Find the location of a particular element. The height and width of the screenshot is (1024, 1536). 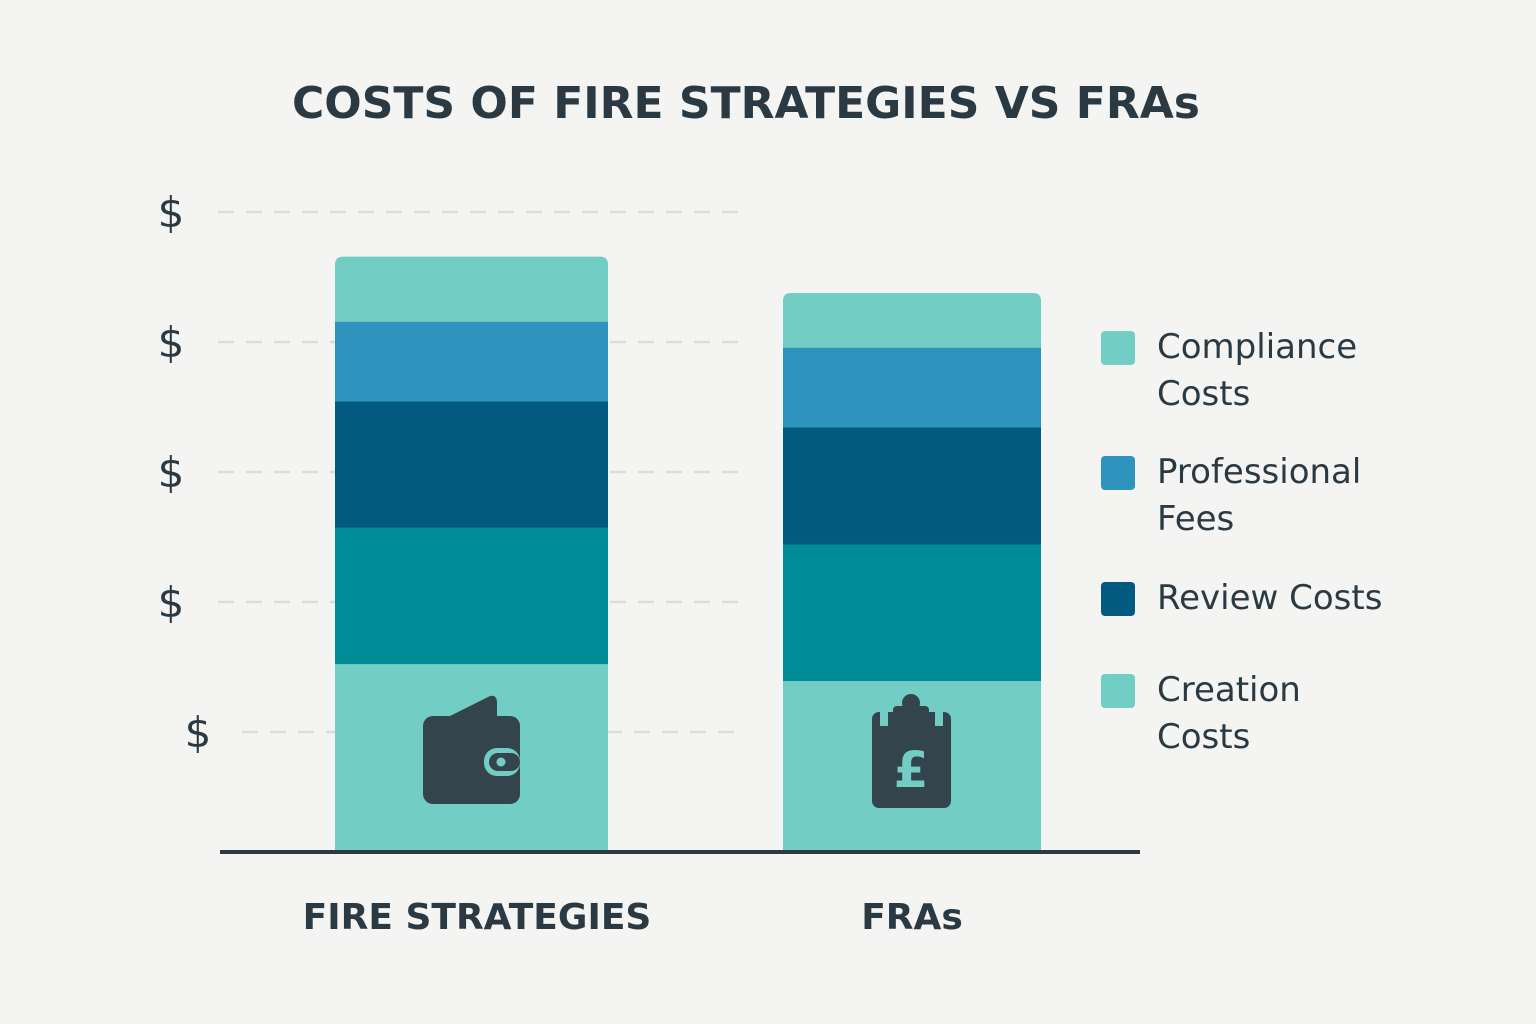

legend-item: Review Costs is located at coordinates (1241, 598).